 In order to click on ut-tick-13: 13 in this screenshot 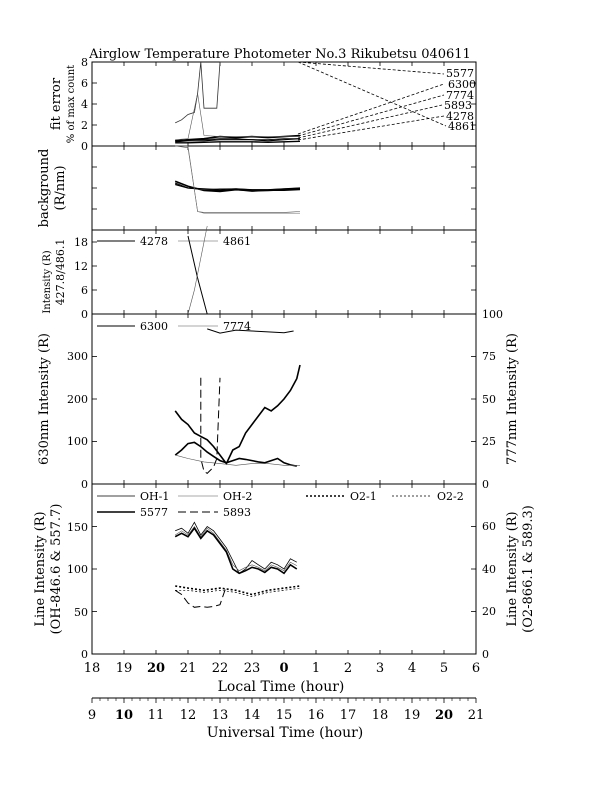, I will do `click(220, 715)`.